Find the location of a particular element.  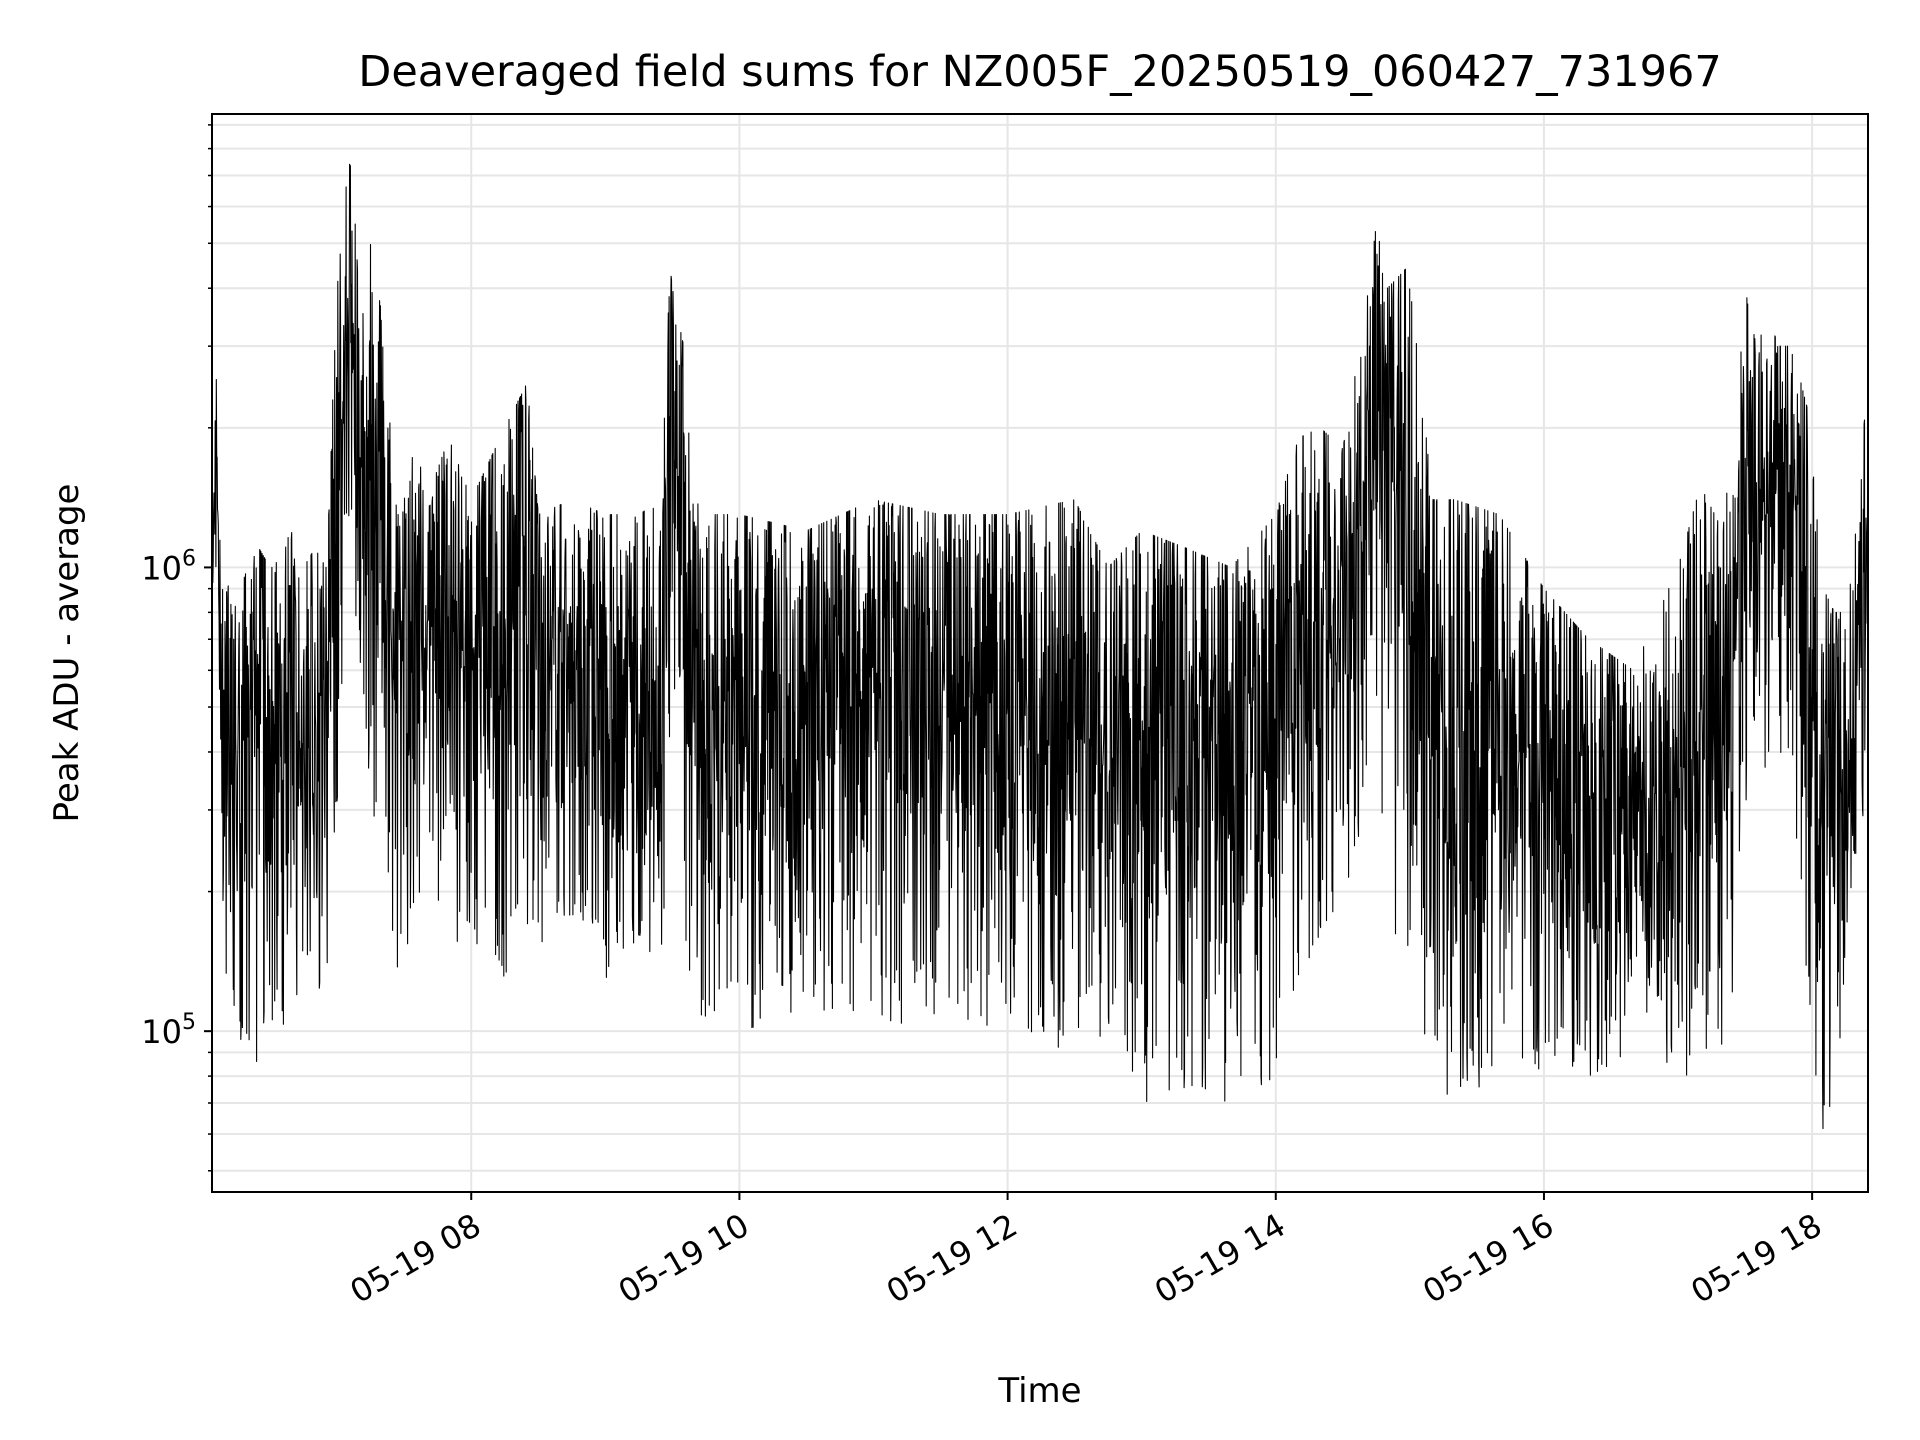

y-axis-title: Peak ADU - average is located at coordinates (67, 653).